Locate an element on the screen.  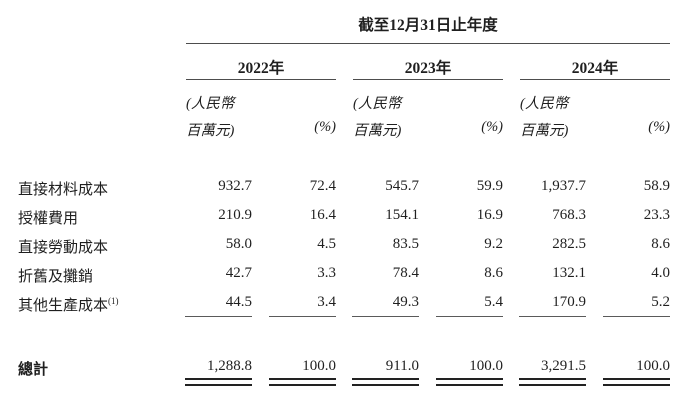
row-label: 直接材料成本 is located at coordinates (63, 190).